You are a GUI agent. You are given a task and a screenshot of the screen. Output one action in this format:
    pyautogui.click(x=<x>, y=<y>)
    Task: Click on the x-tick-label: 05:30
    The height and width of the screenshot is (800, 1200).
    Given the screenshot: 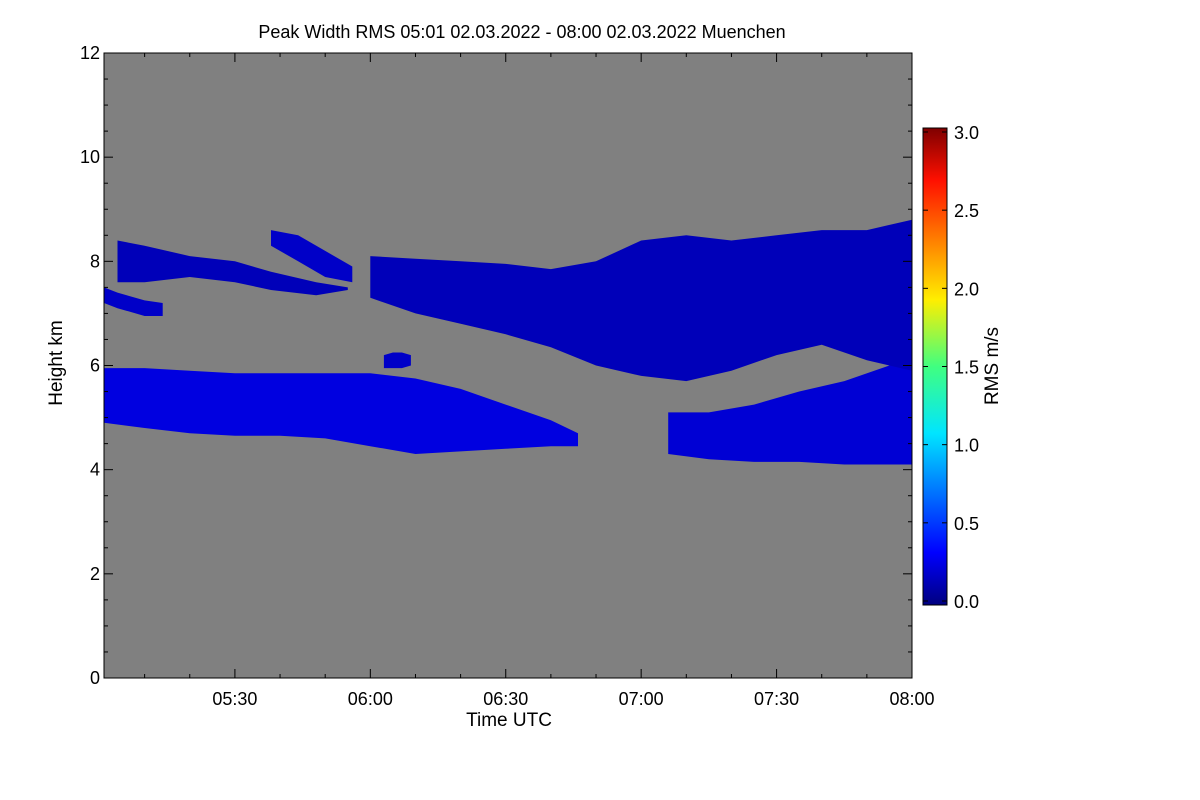 What is the action you would take?
    pyautogui.click(x=234, y=699)
    